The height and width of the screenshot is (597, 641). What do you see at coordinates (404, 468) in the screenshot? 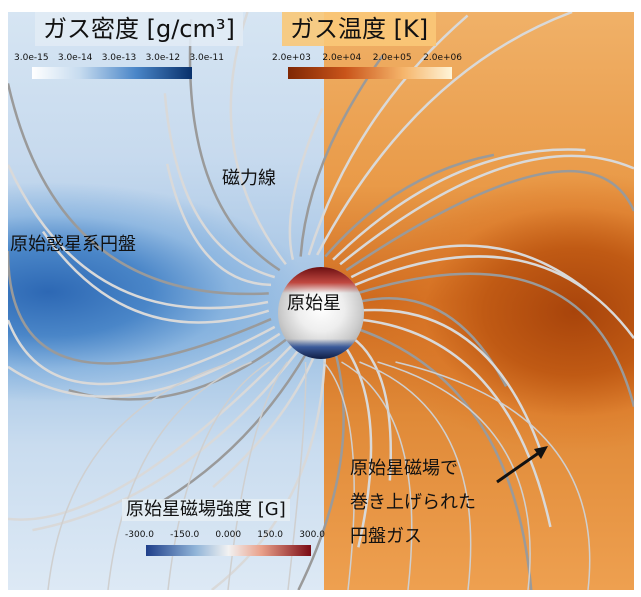
I see `annotation-line: 原始星磁場で` at bounding box center [404, 468].